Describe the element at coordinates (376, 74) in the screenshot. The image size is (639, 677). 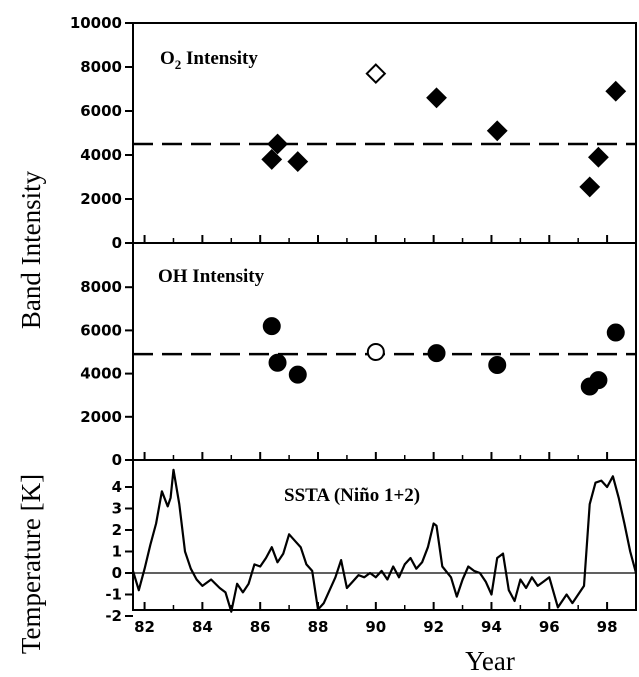
I see `open-diamond-point` at that location.